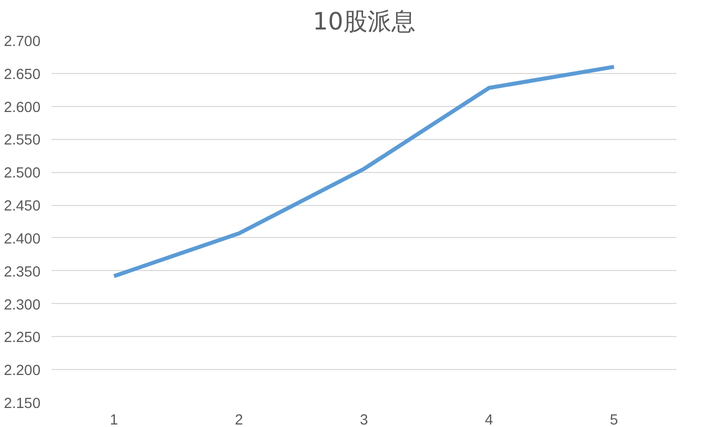 The width and height of the screenshot is (706, 427). Describe the element at coordinates (364, 22) in the screenshot. I see `chart-title: 10股派息` at that location.